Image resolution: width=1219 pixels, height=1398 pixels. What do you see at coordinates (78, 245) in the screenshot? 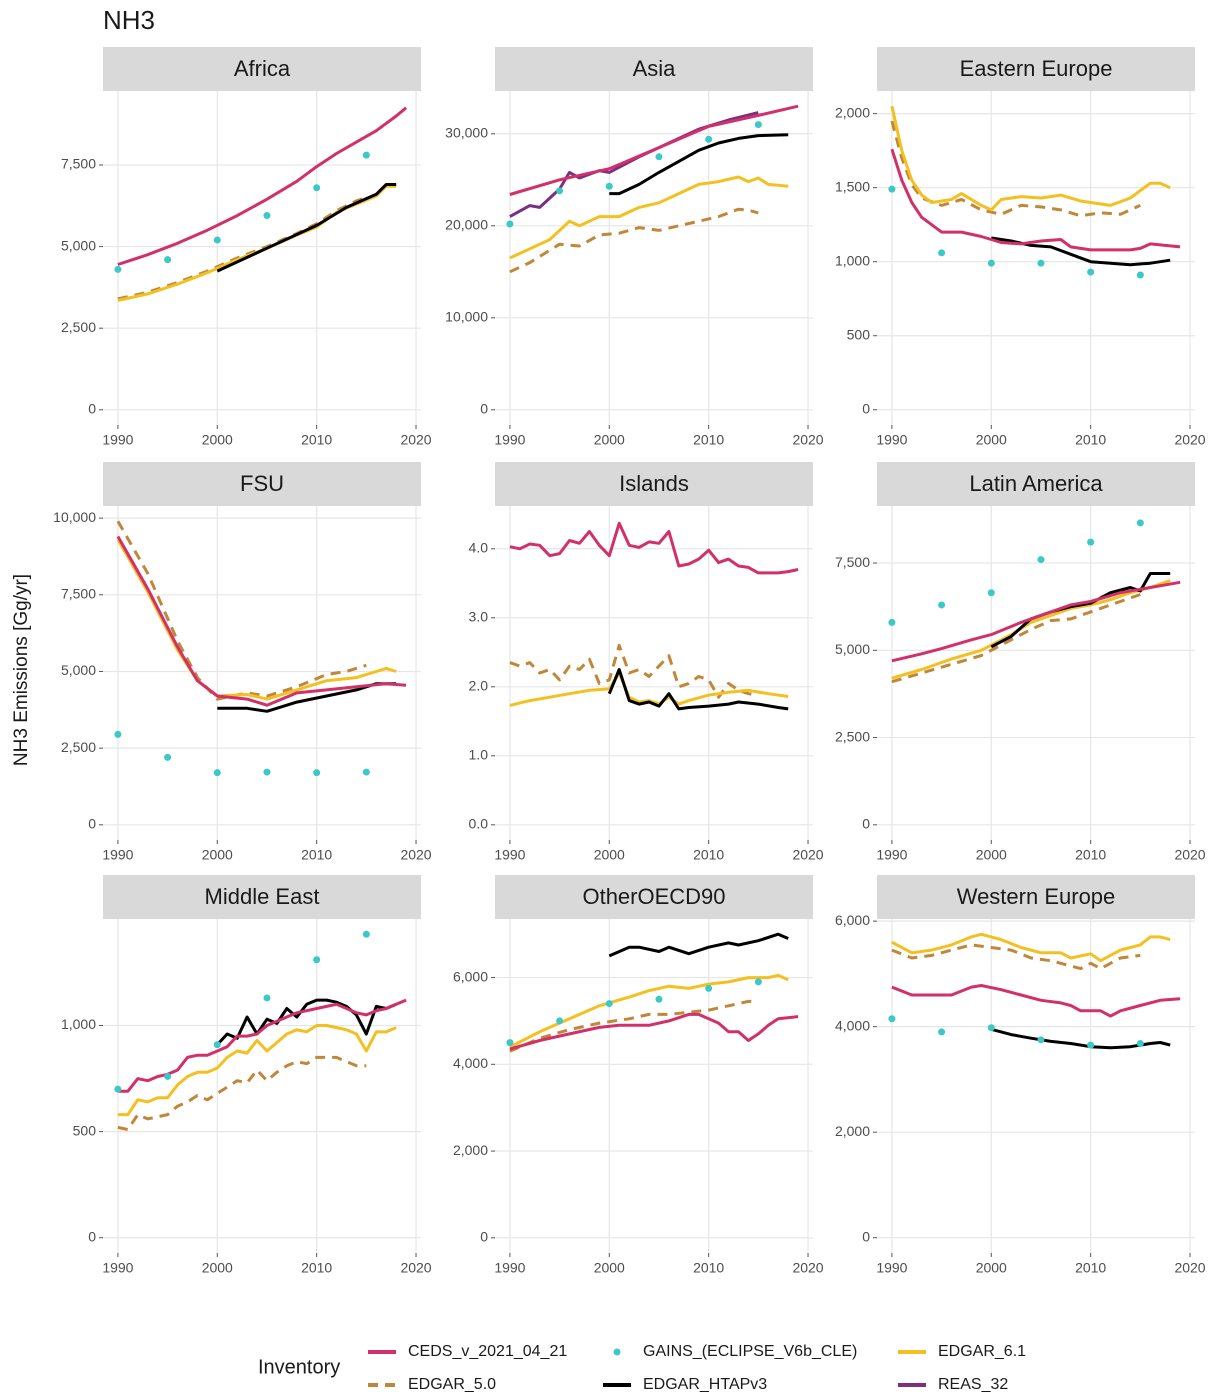
I see `y-tick-label: 5,000` at bounding box center [78, 245].